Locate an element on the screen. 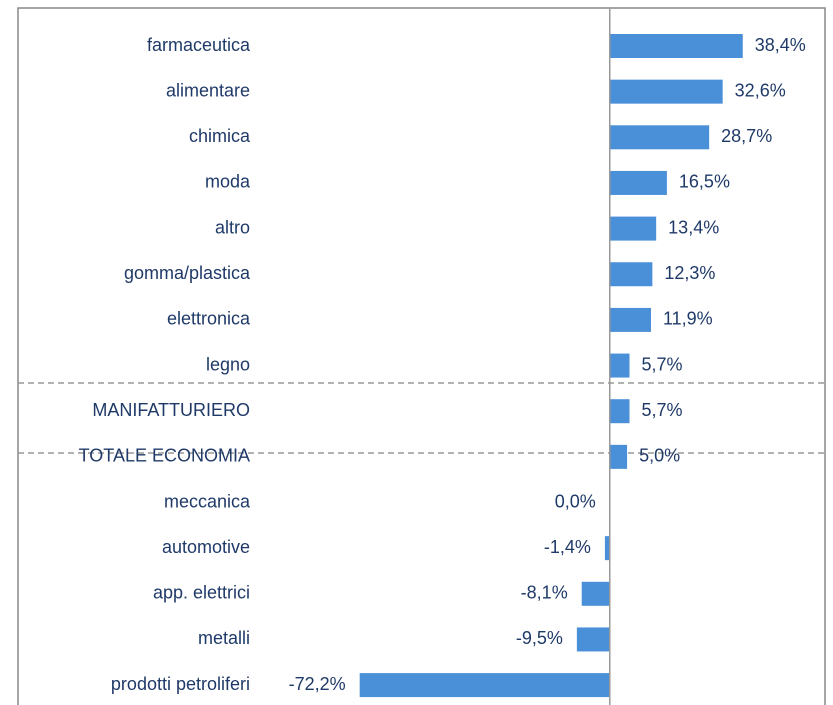 This screenshot has height=705, width=833. category-label: altro is located at coordinates (232, 227).